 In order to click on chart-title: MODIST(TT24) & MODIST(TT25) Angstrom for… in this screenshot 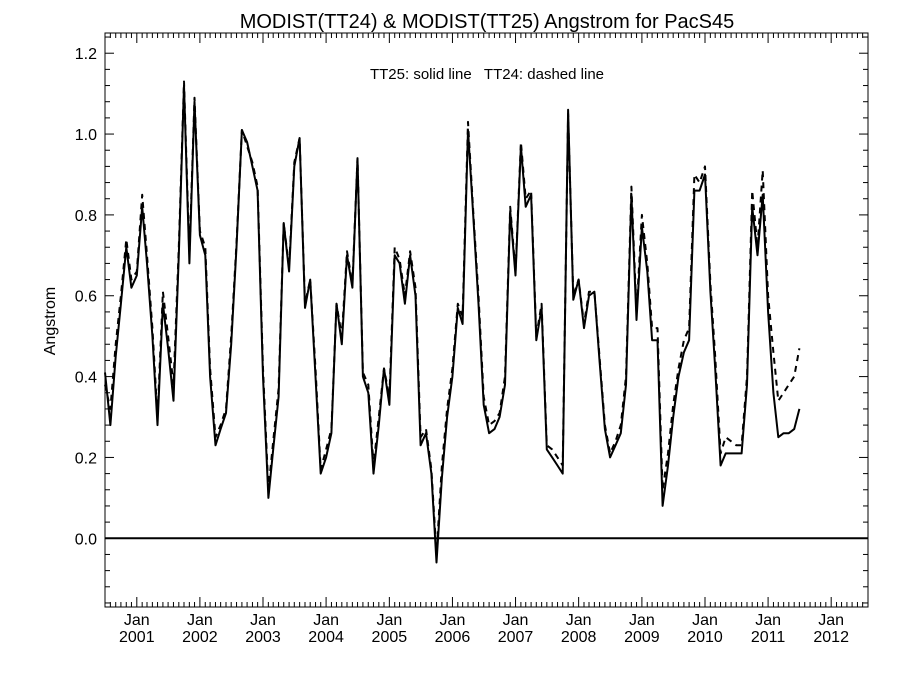, I will do `click(487, 22)`.